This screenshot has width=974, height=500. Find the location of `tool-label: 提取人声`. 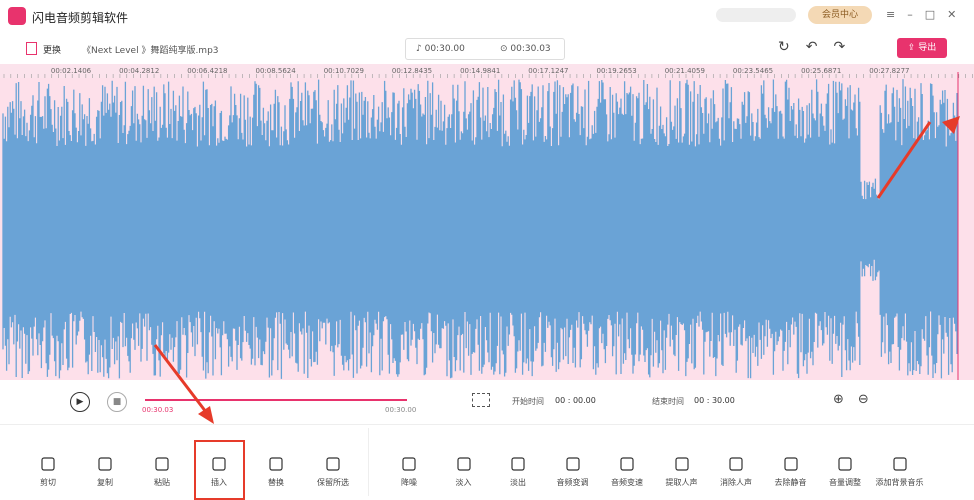

tool-label: 提取人声 is located at coordinates (681, 482).